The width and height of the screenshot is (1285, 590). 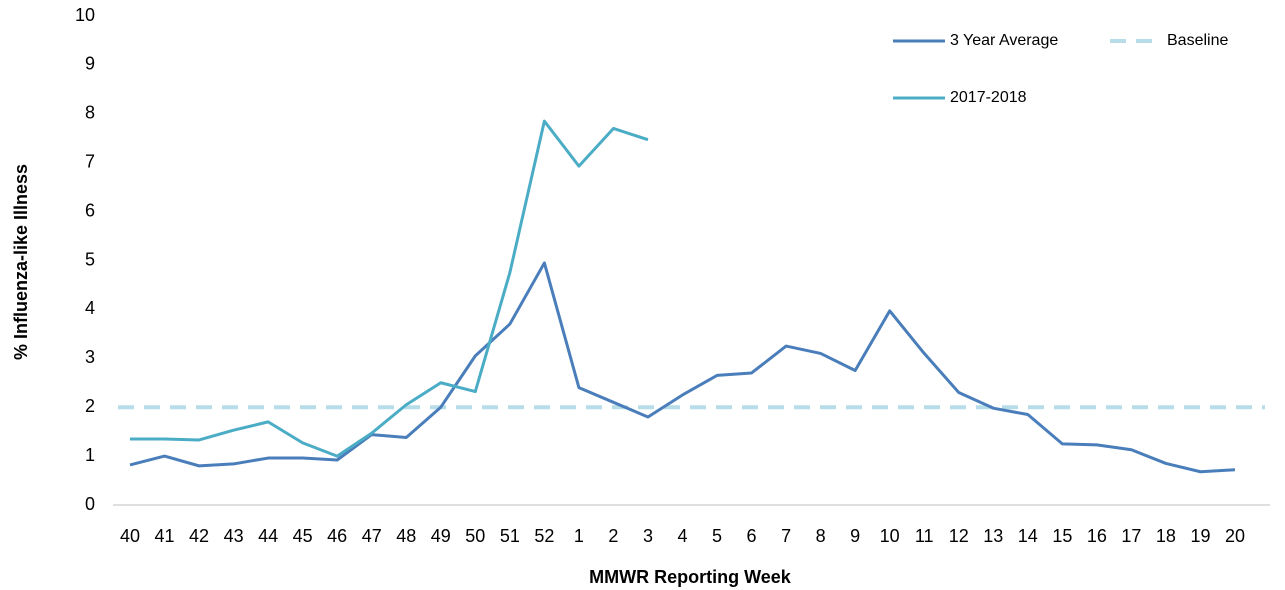 What do you see at coordinates (1235, 536) in the screenshot?
I see `x-tick-label: 20` at bounding box center [1235, 536].